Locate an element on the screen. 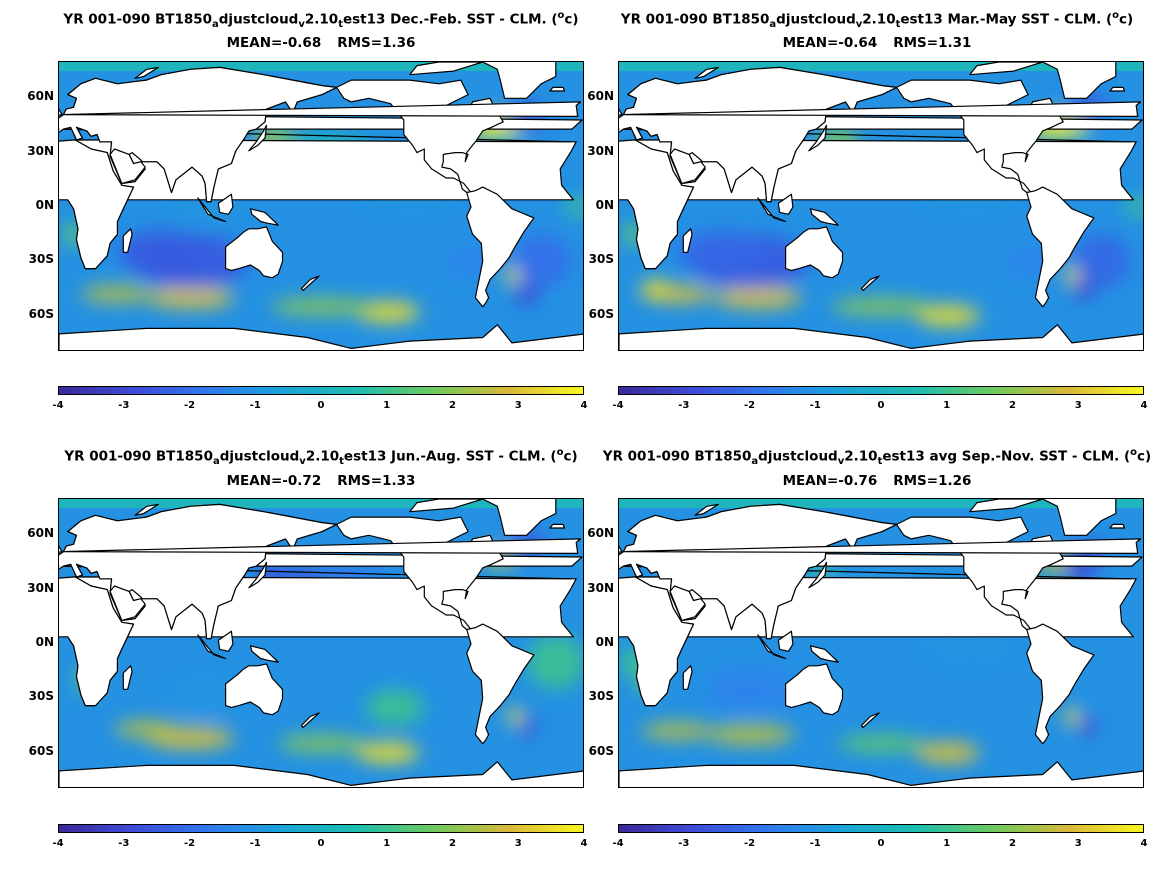 Image resolution: width=1167 pixels, height=875 pixels. mean-value: MEAN=-0.76 is located at coordinates (830, 481).